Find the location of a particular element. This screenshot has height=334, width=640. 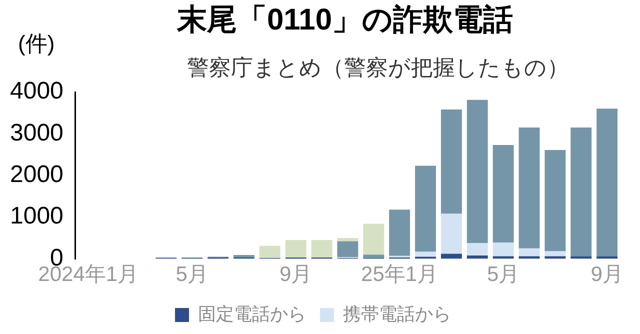

chart-title: 末尾「0110」の詐欺電話 is located at coordinates (345, 19).